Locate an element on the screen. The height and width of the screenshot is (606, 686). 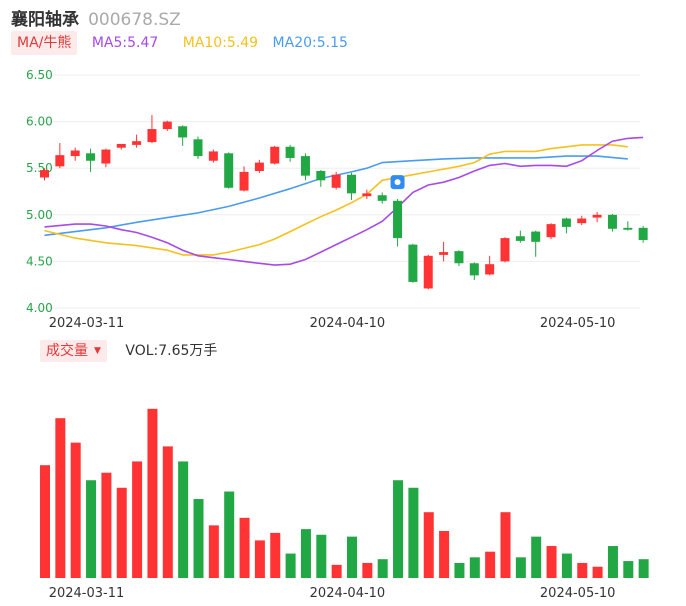
ma5-label: MA5:5.47 is located at coordinates (125, 43).